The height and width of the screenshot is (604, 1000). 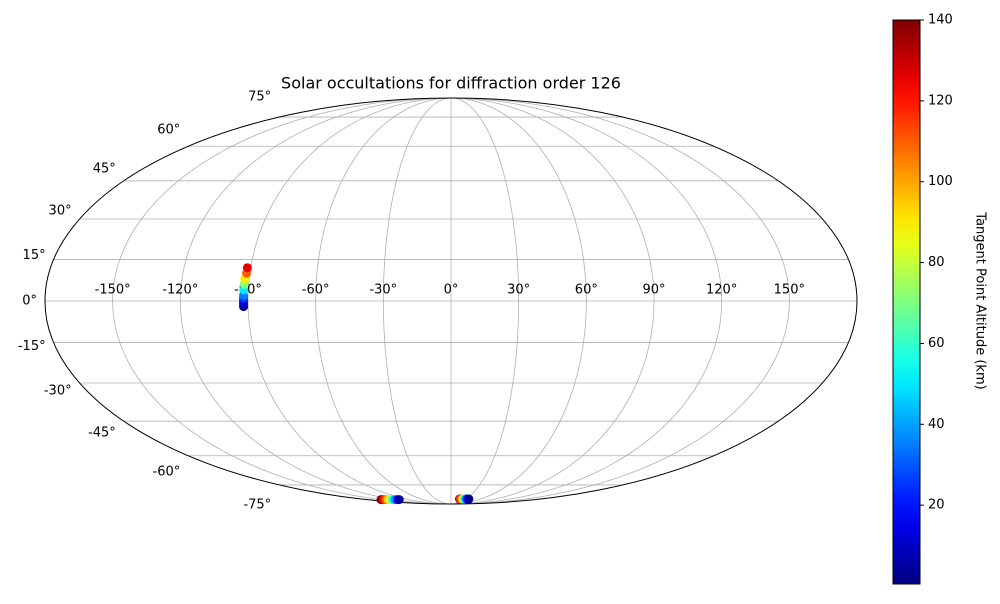 I want to click on x-tick-label: 30°, so click(x=518, y=290).